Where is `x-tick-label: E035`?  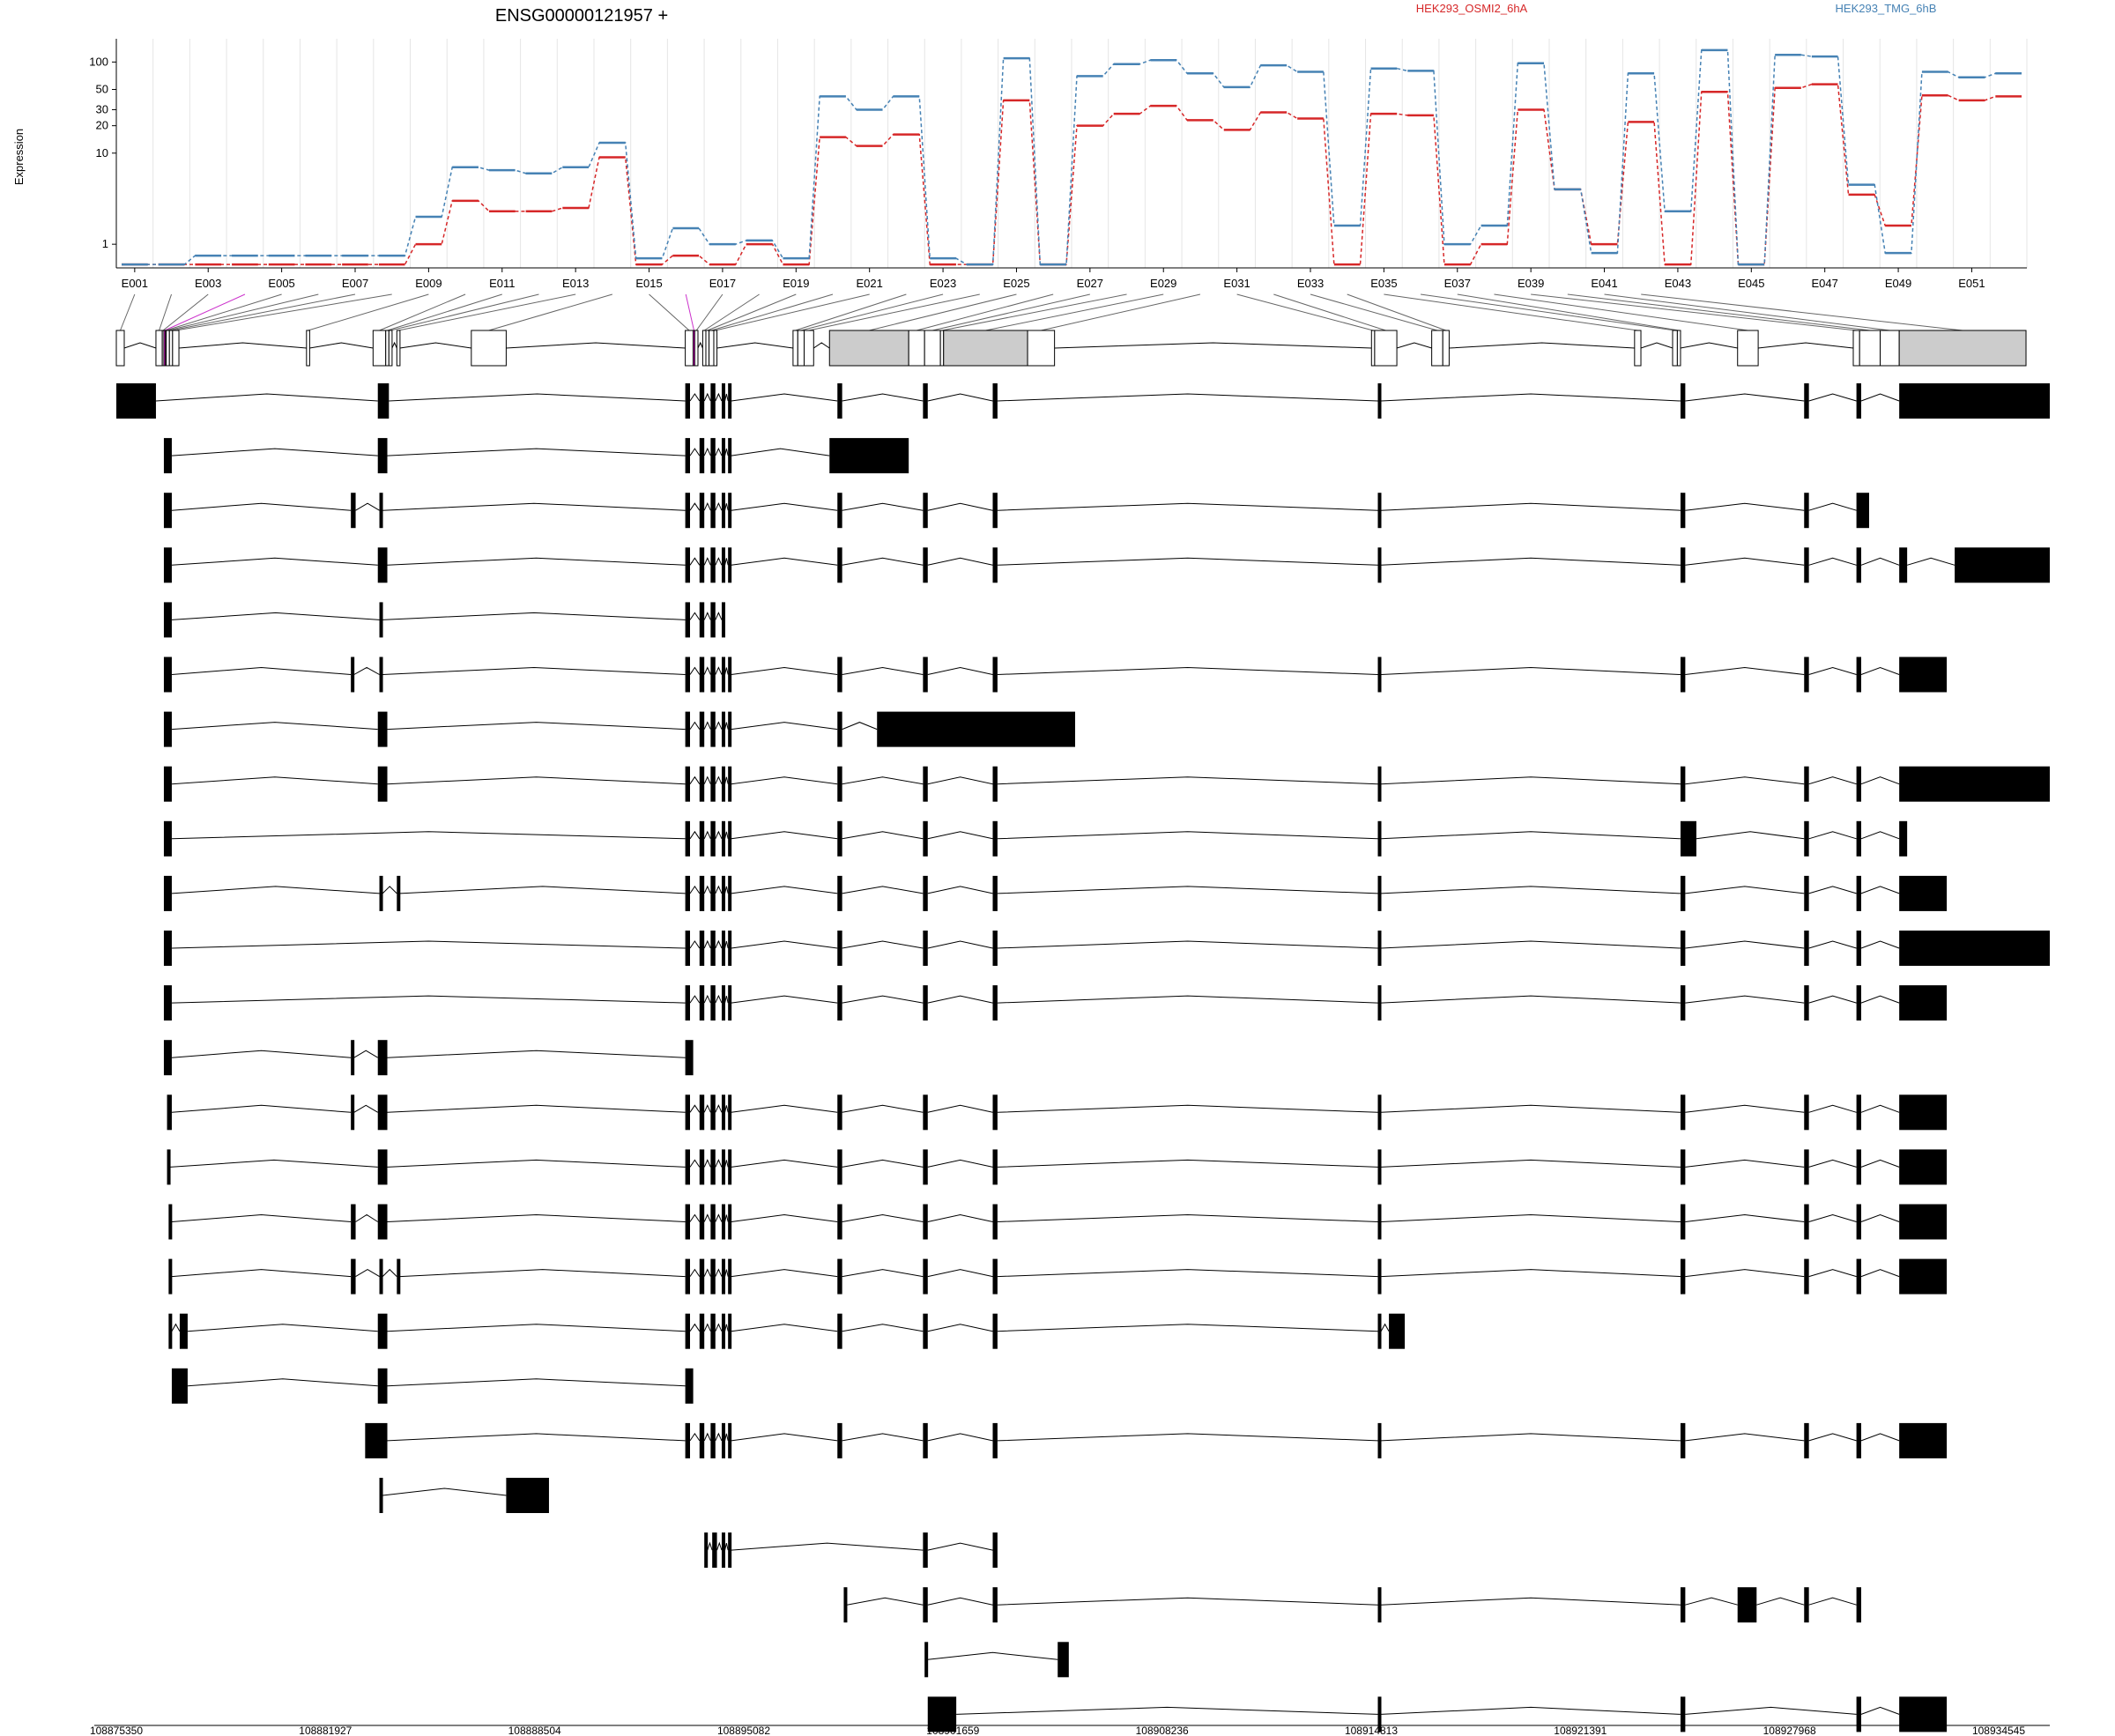 x-tick-label: E035 is located at coordinates (1384, 283).